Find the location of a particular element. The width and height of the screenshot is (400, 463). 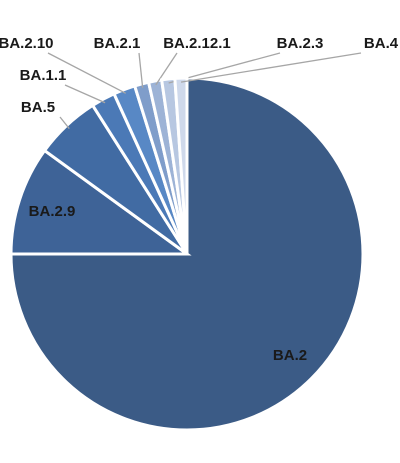

slice-label: BA.2.10 is located at coordinates (27, 43).